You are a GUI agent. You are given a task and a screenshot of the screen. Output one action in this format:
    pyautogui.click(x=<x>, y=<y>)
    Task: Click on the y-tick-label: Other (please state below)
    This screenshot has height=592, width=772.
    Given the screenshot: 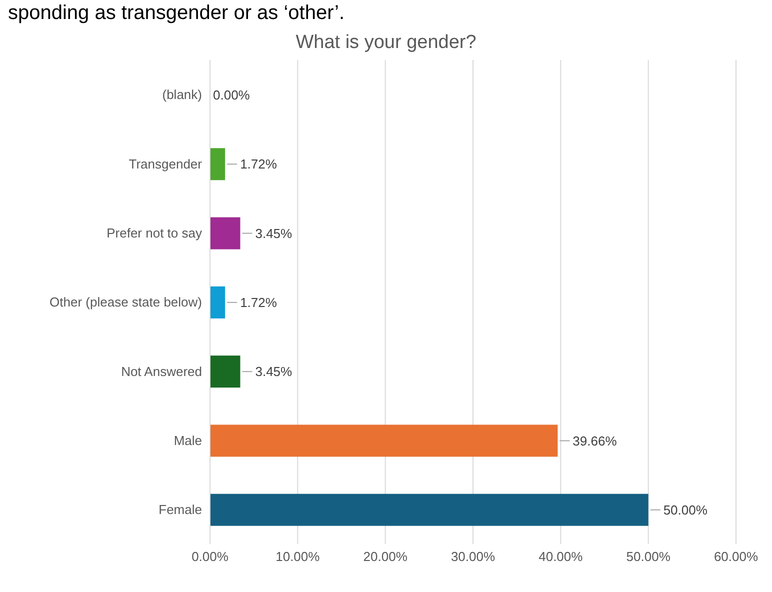 What is the action you would take?
    pyautogui.click(x=126, y=302)
    